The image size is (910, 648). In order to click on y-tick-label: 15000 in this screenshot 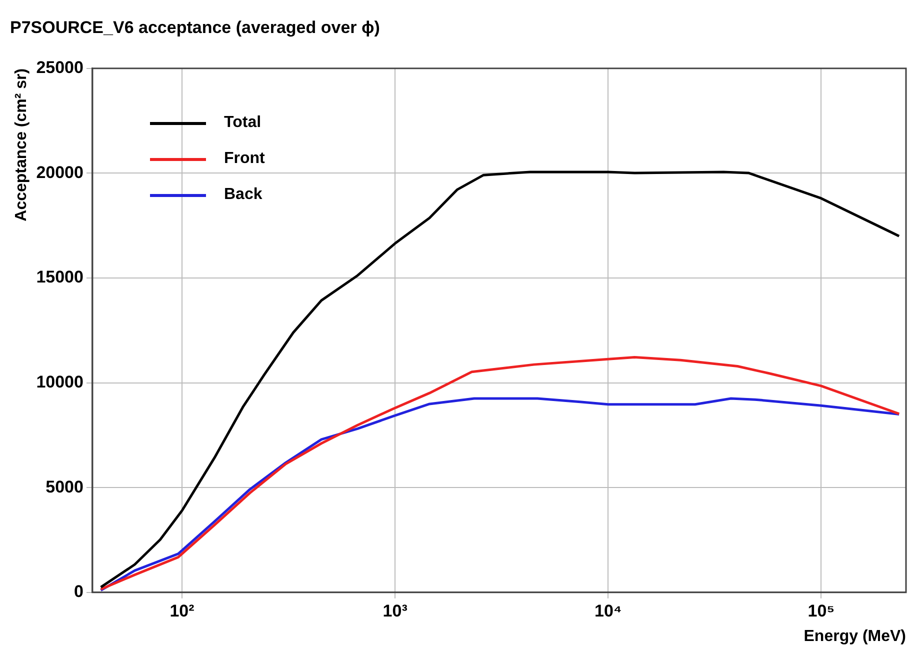, I will do `click(60, 277)`.